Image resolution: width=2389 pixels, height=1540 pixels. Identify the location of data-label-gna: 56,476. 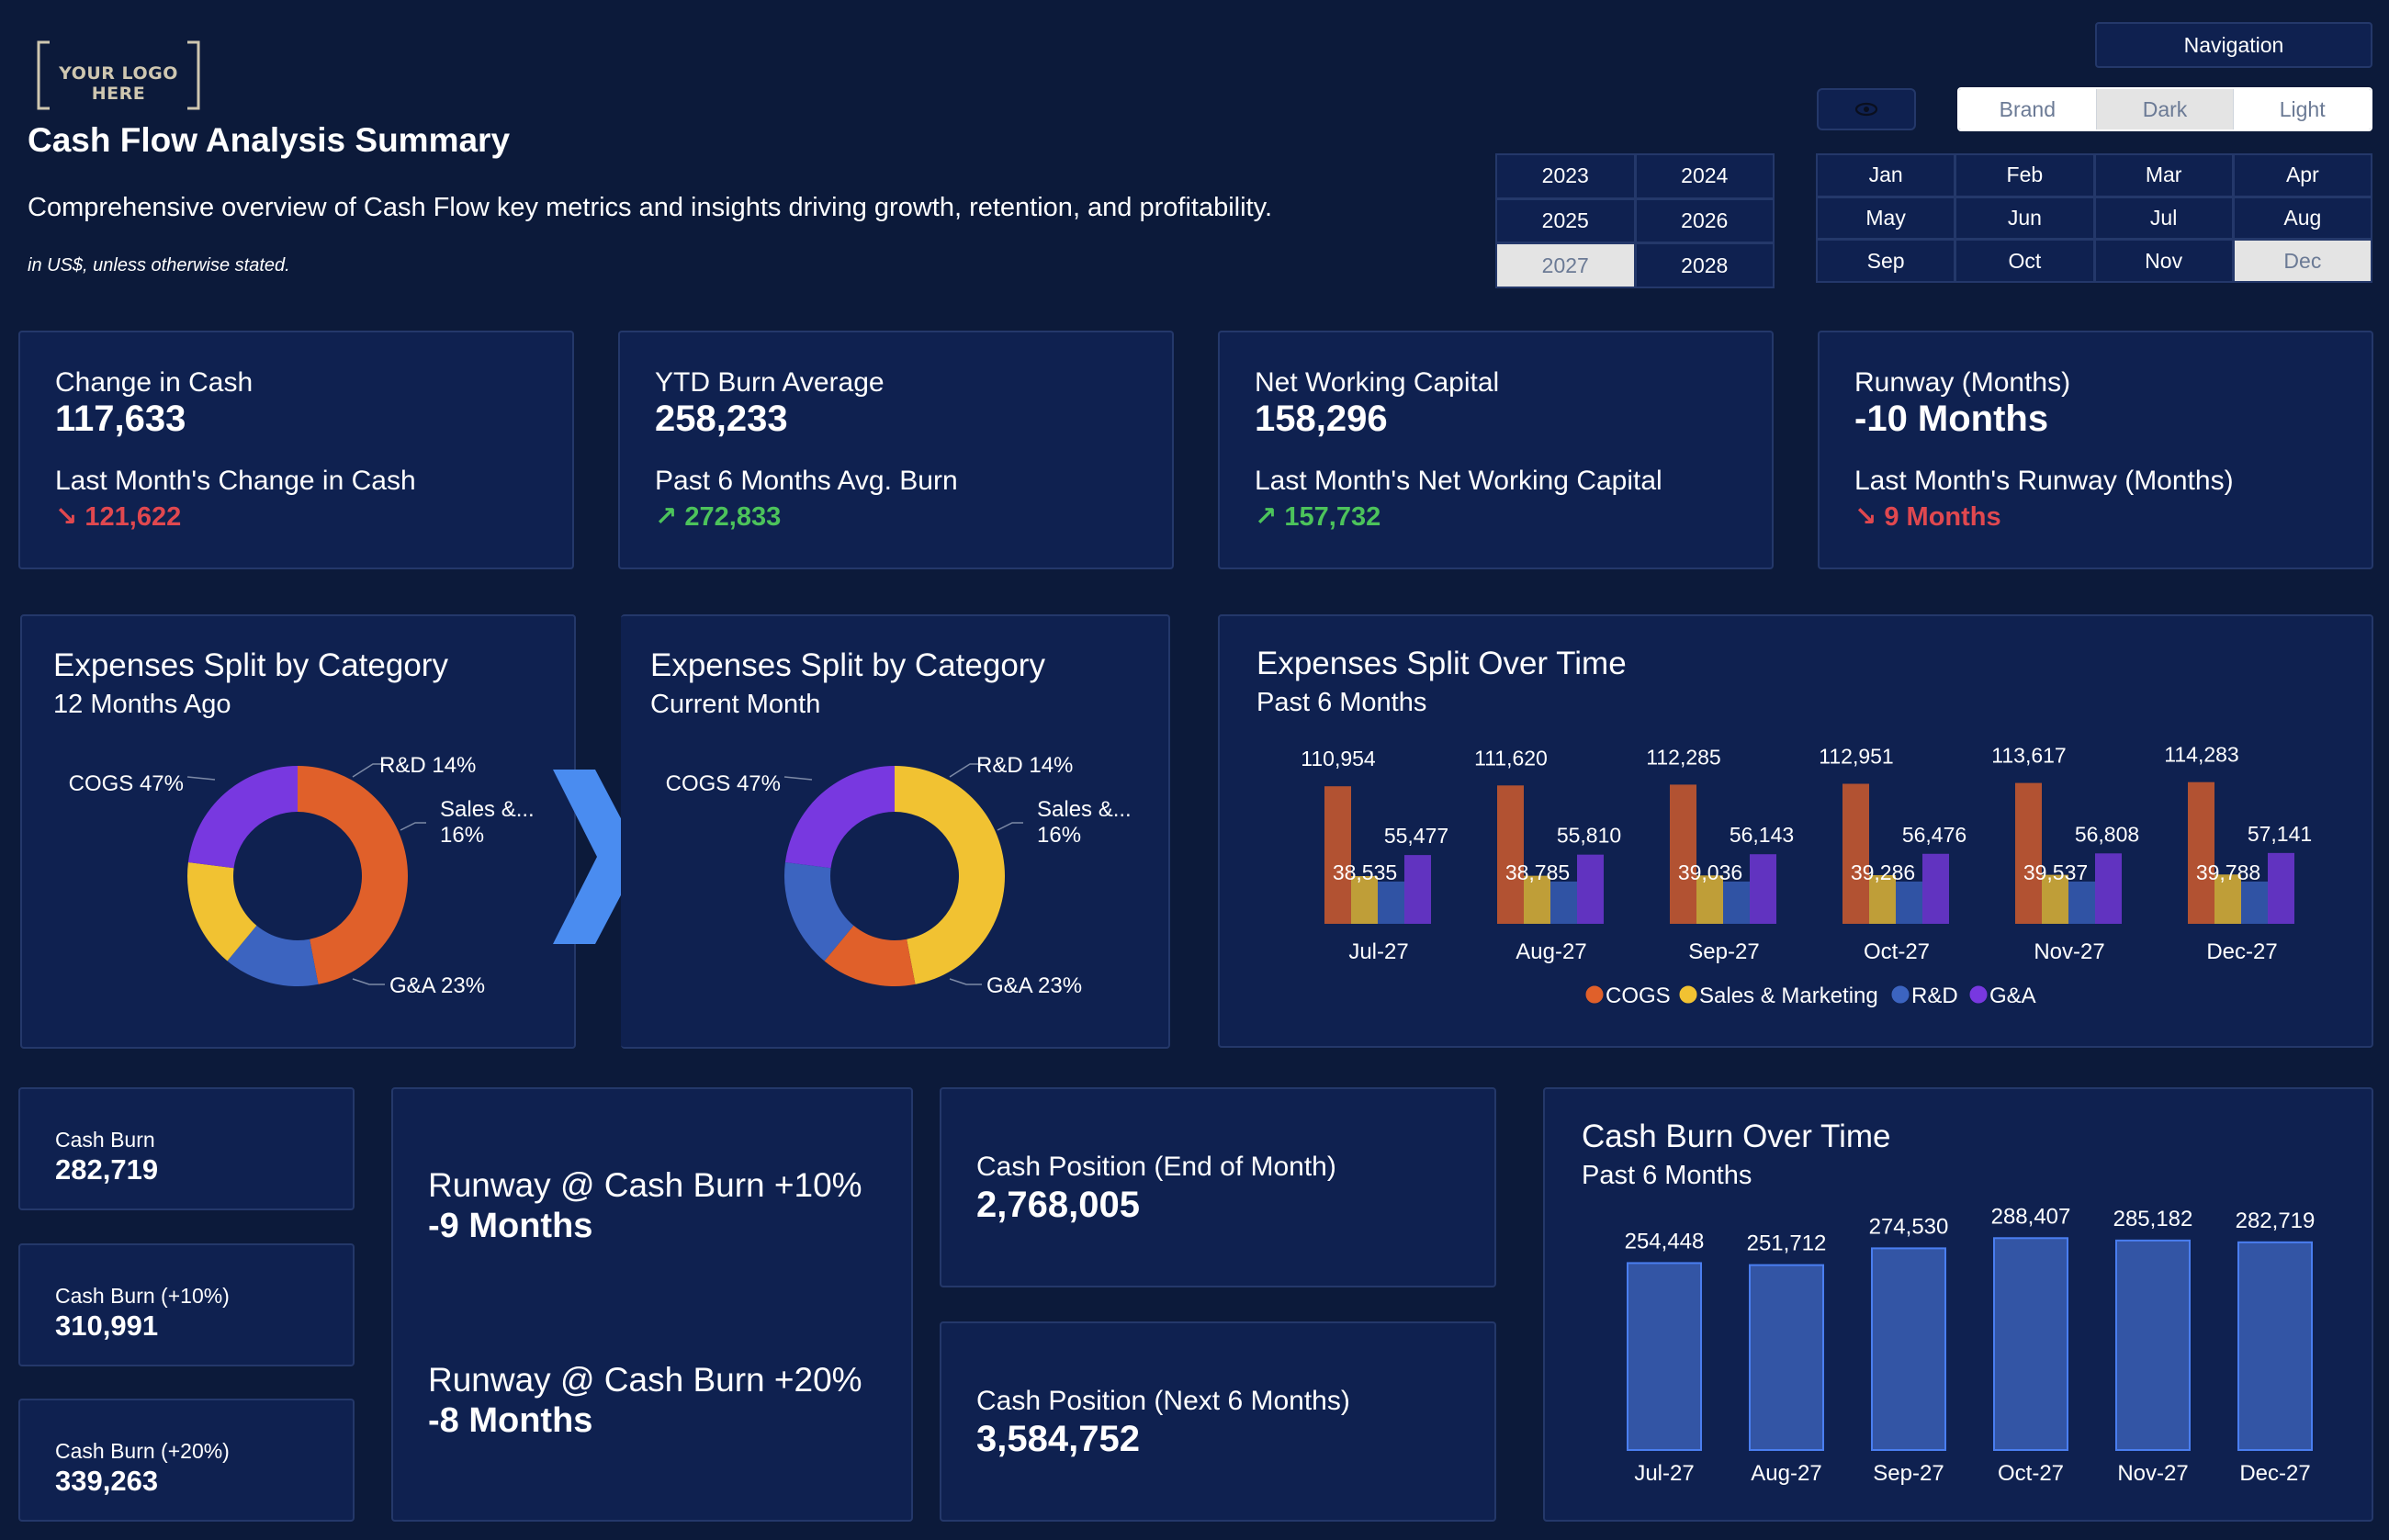
(1934, 835).